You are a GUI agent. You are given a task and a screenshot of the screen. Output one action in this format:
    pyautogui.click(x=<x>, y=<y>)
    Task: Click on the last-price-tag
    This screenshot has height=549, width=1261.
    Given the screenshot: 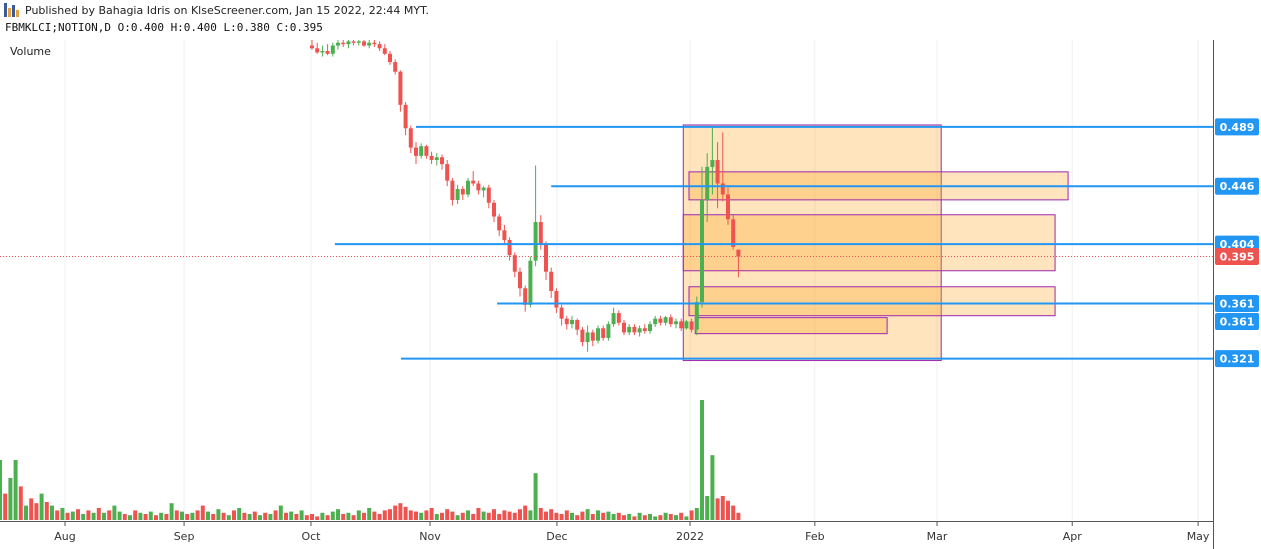 What is the action you would take?
    pyautogui.click(x=1237, y=257)
    